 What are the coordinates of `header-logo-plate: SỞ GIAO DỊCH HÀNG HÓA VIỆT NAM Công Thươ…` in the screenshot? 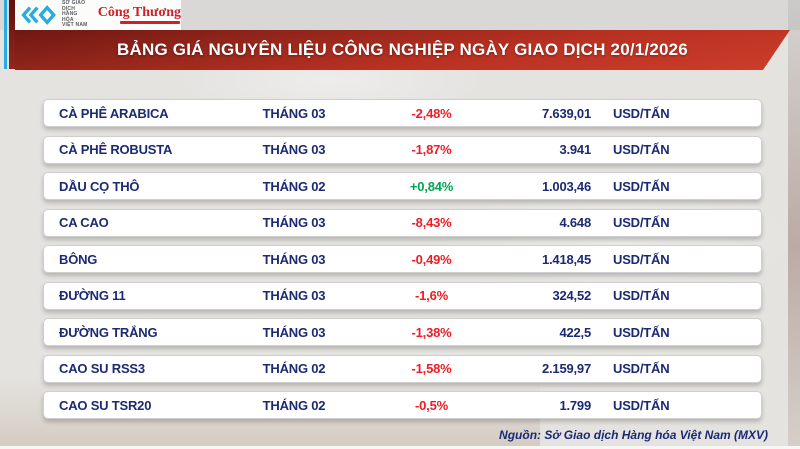 It's located at (98, 15).